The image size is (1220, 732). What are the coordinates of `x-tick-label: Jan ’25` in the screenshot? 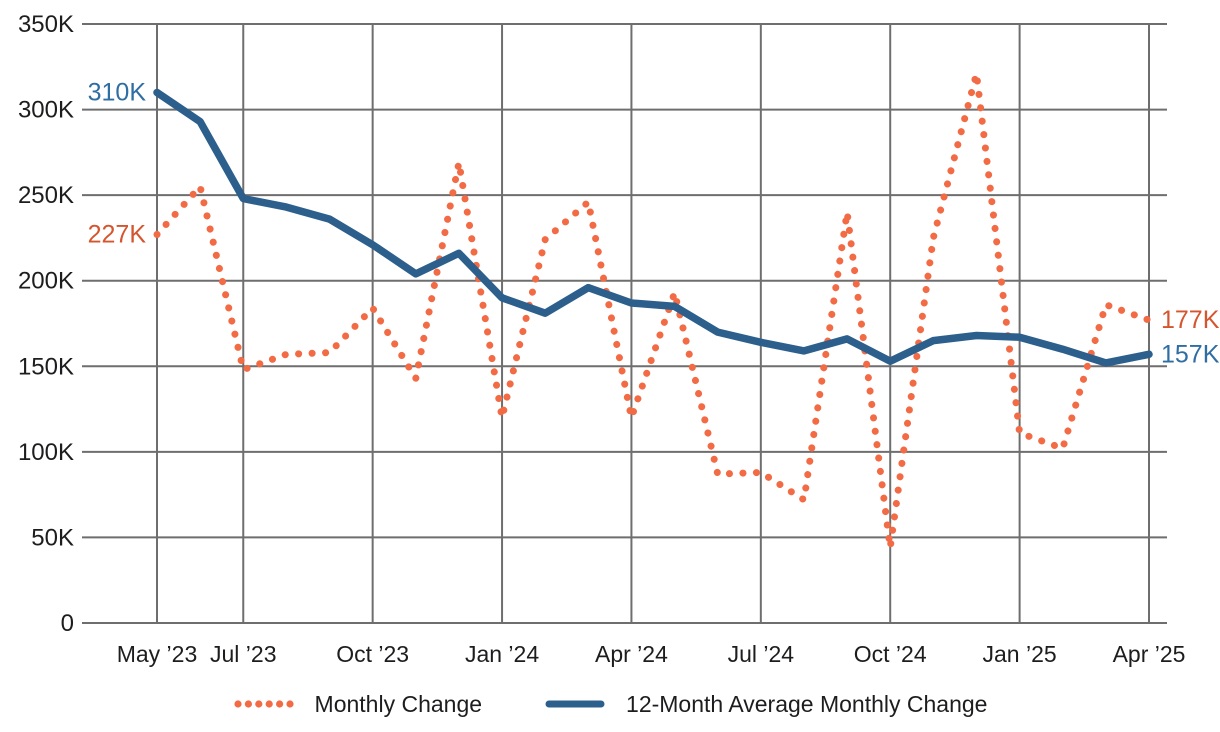 It's located at (1020, 654).